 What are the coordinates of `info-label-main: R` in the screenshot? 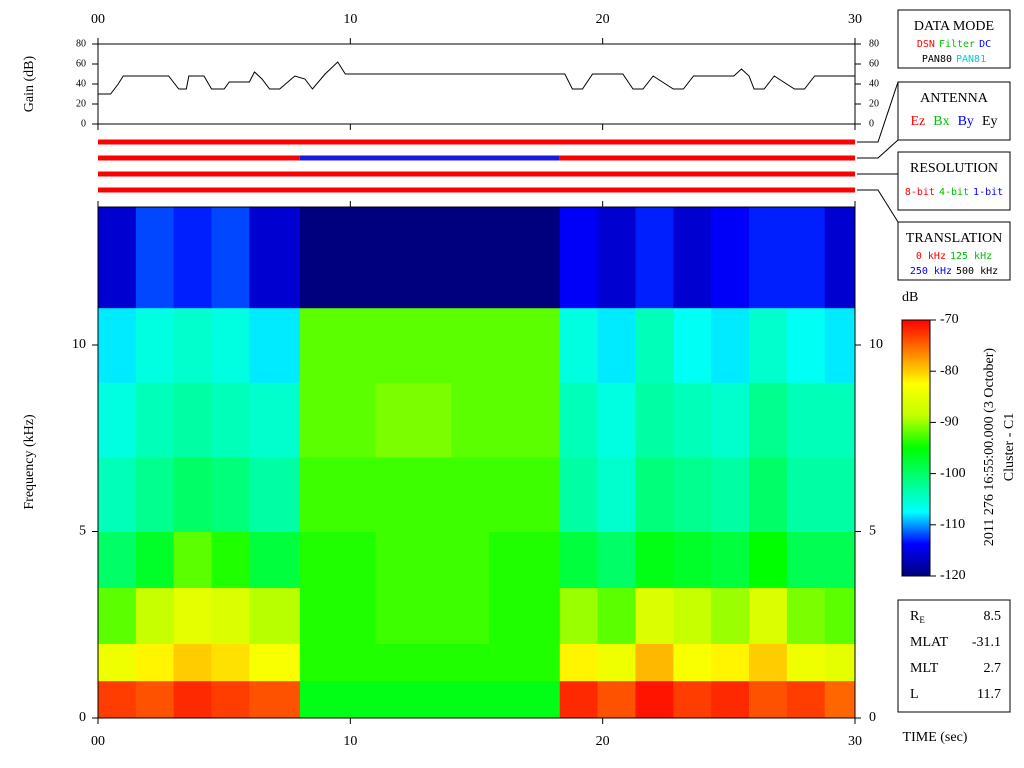 It's located at (915, 616).